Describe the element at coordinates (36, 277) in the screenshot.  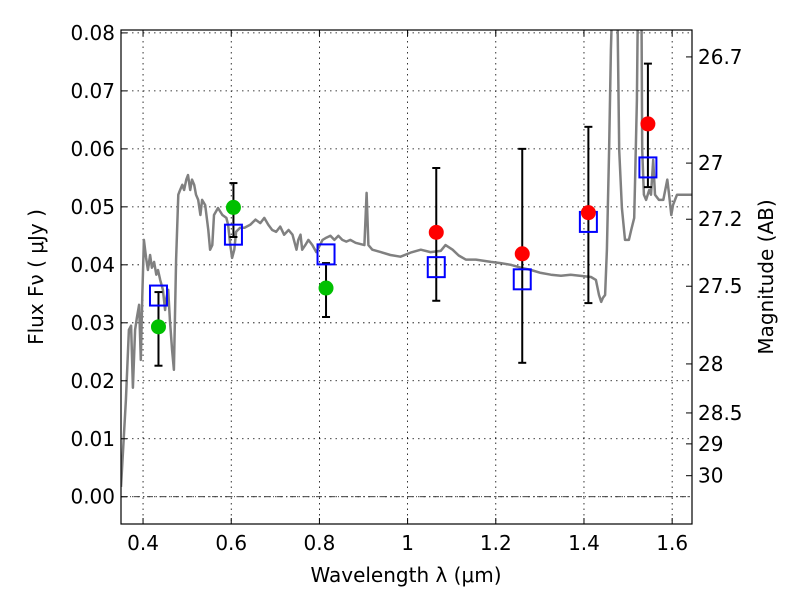
I see `y-axis-label: Flux Fν ( μJy )` at that location.